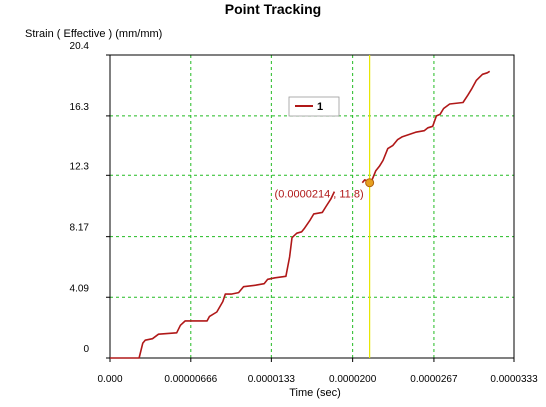 This screenshot has height=407, width=546. I want to click on x-tick-label: 0.0000333, so click(514, 379).